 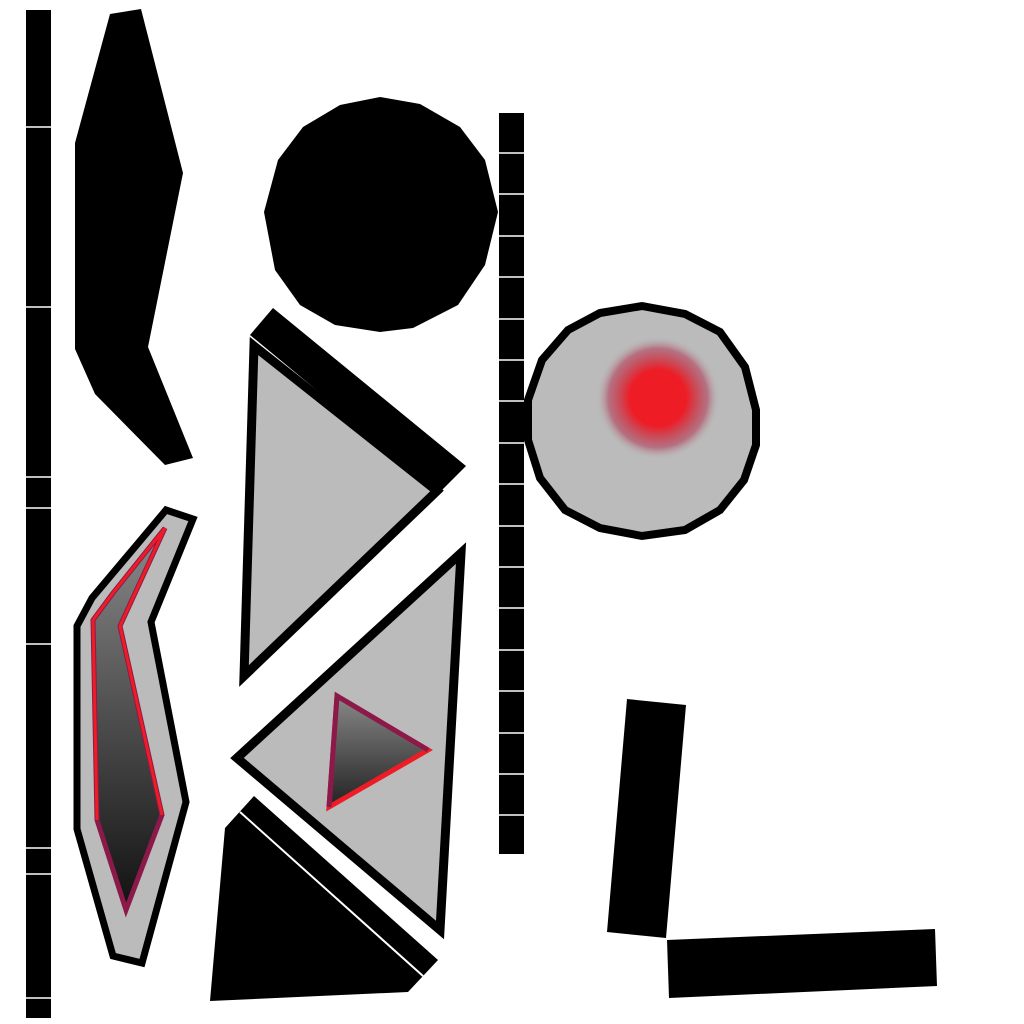 What do you see at coordinates (358, 400) in the screenshot?
I see `black-triangle-shadow` at bounding box center [358, 400].